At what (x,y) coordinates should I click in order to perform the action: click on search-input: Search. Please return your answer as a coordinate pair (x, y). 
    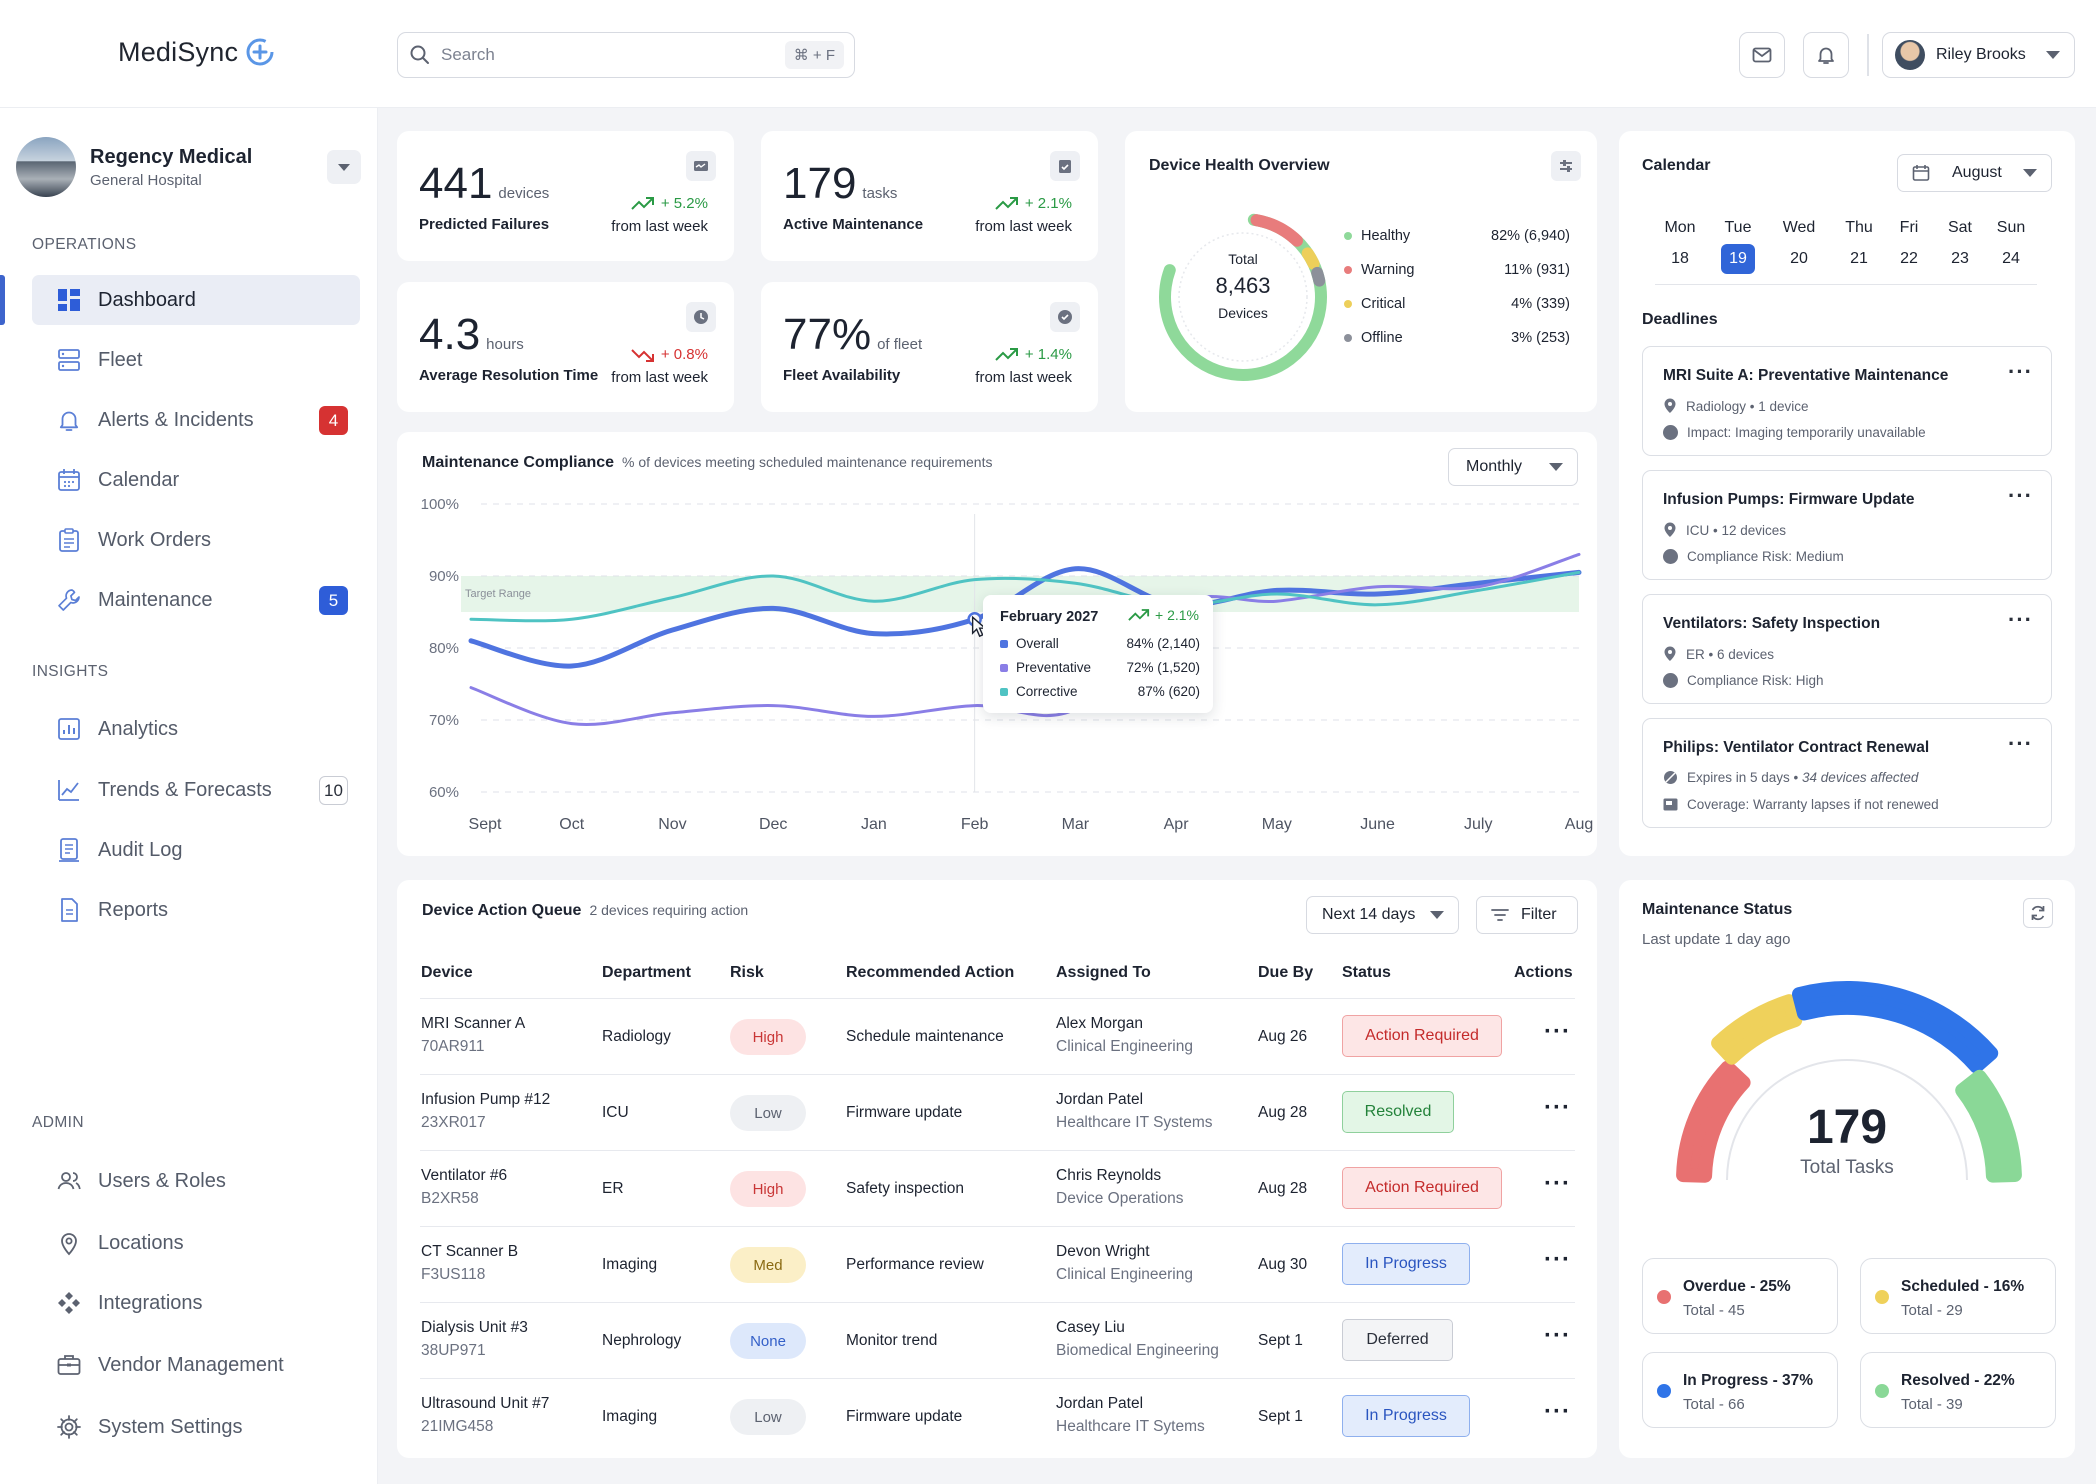
    Looking at the image, I should click on (468, 54).